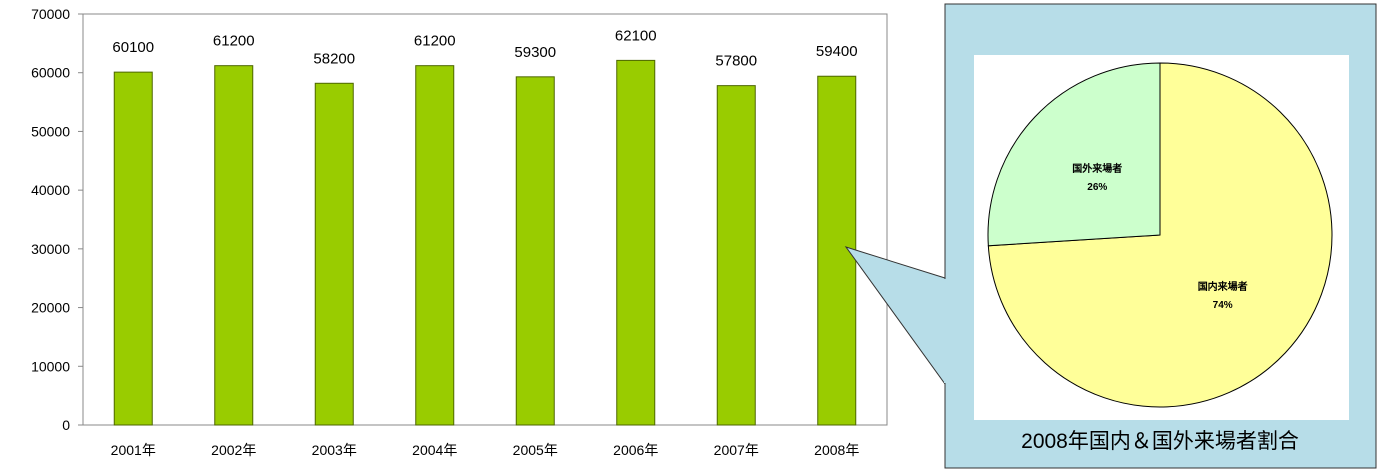 The width and height of the screenshot is (1381, 470). I want to click on y-tick-label: 60000, so click(50, 73).